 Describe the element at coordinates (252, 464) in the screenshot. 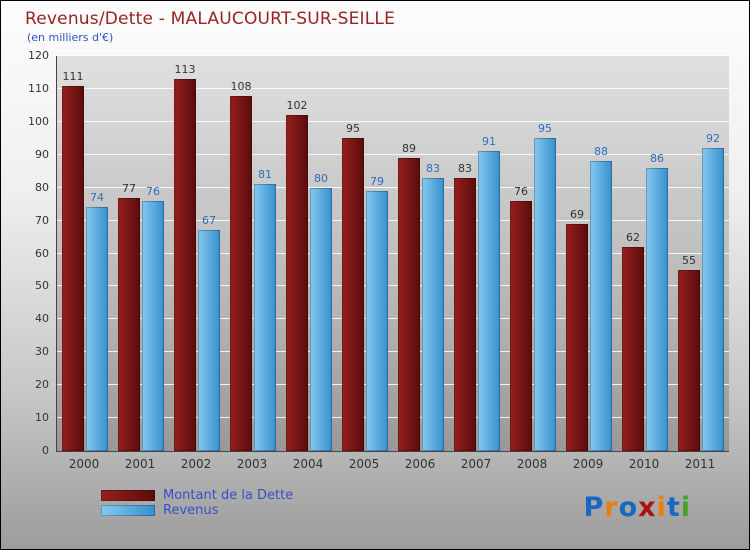

I see `x-tick-label-2003: 2003` at that location.